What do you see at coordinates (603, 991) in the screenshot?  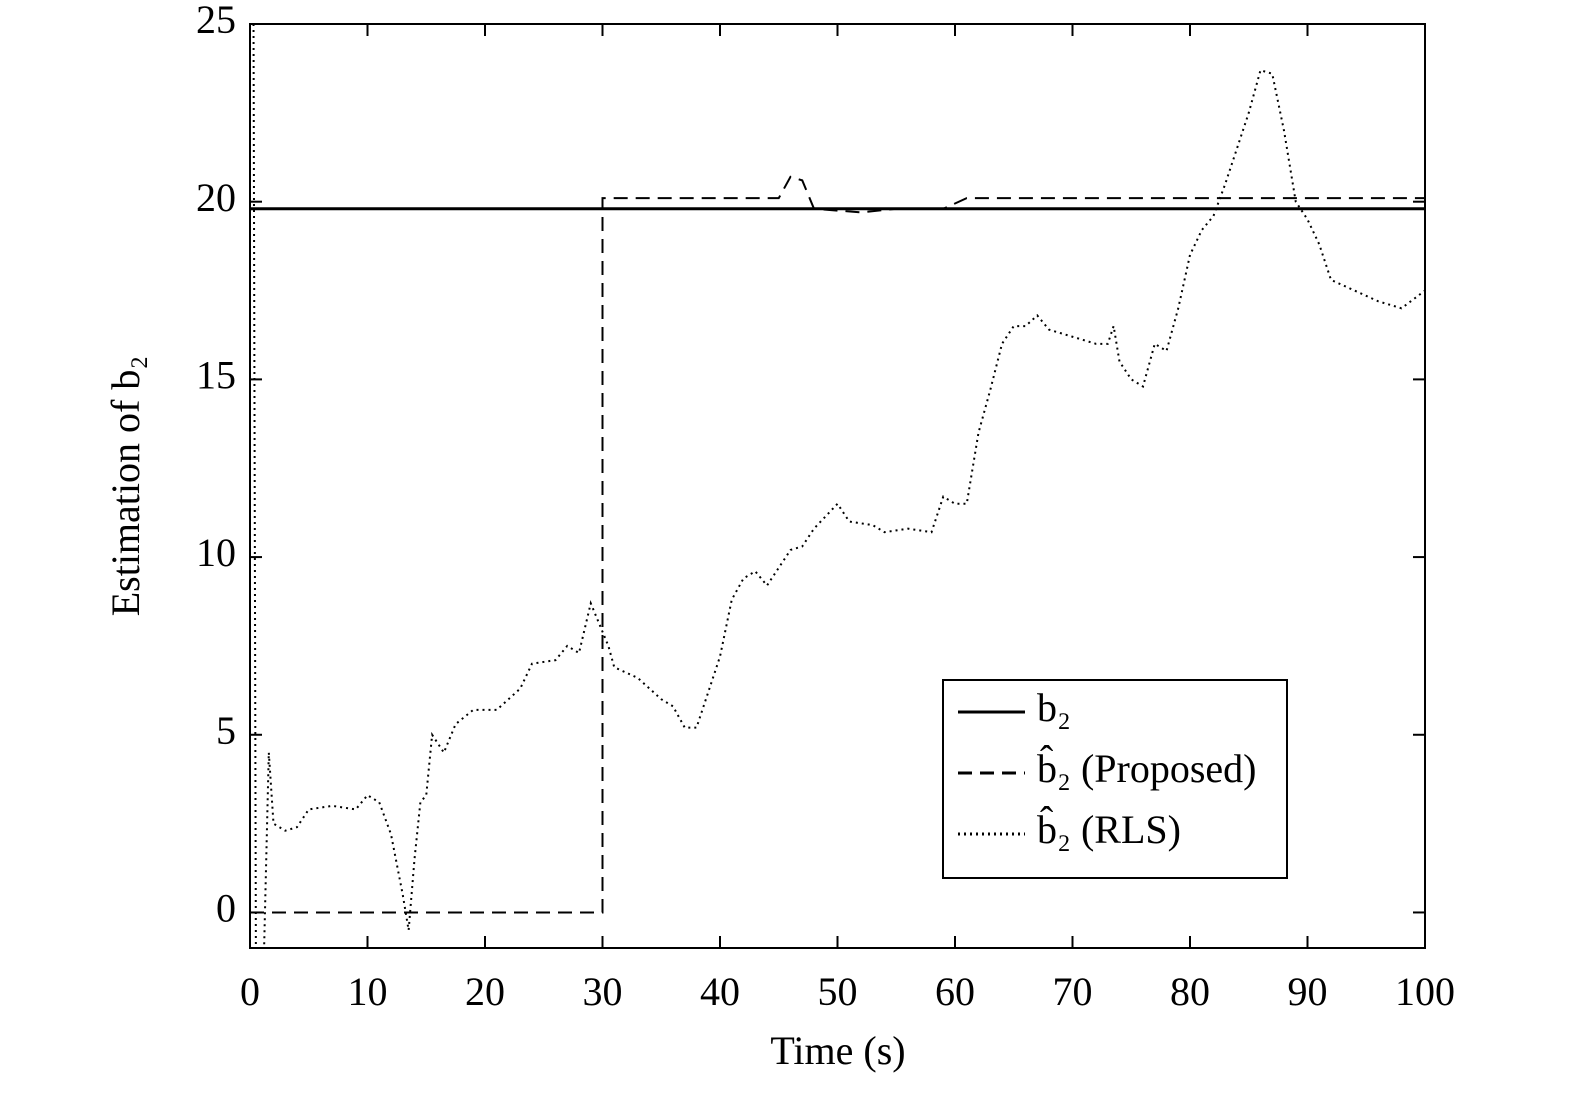 I see `x-tick-label: 30` at bounding box center [603, 991].